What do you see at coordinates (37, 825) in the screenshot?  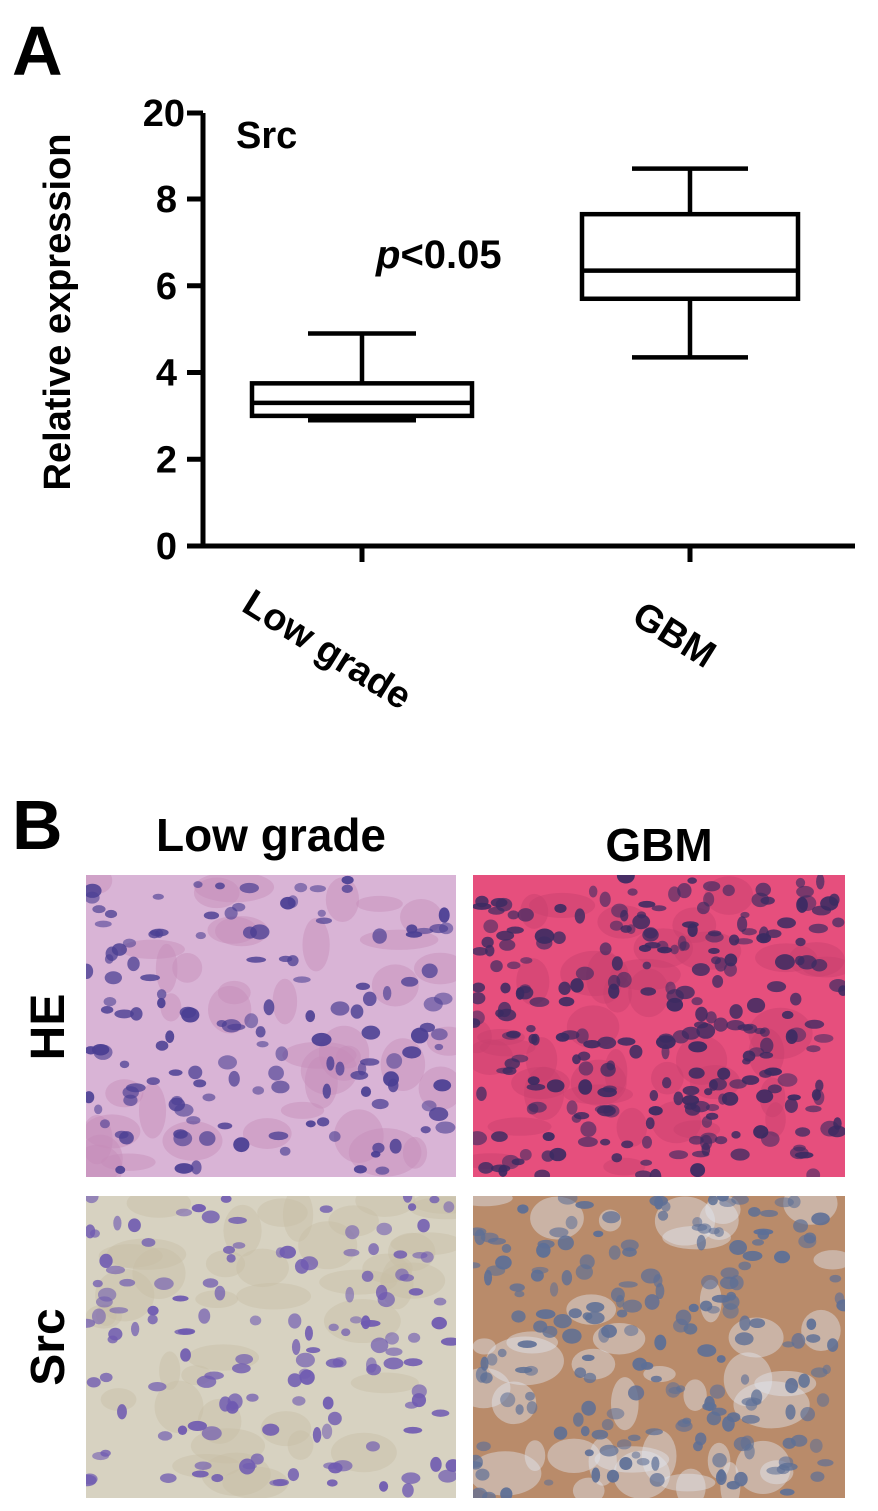 I see `panel-b-letter: B` at bounding box center [37, 825].